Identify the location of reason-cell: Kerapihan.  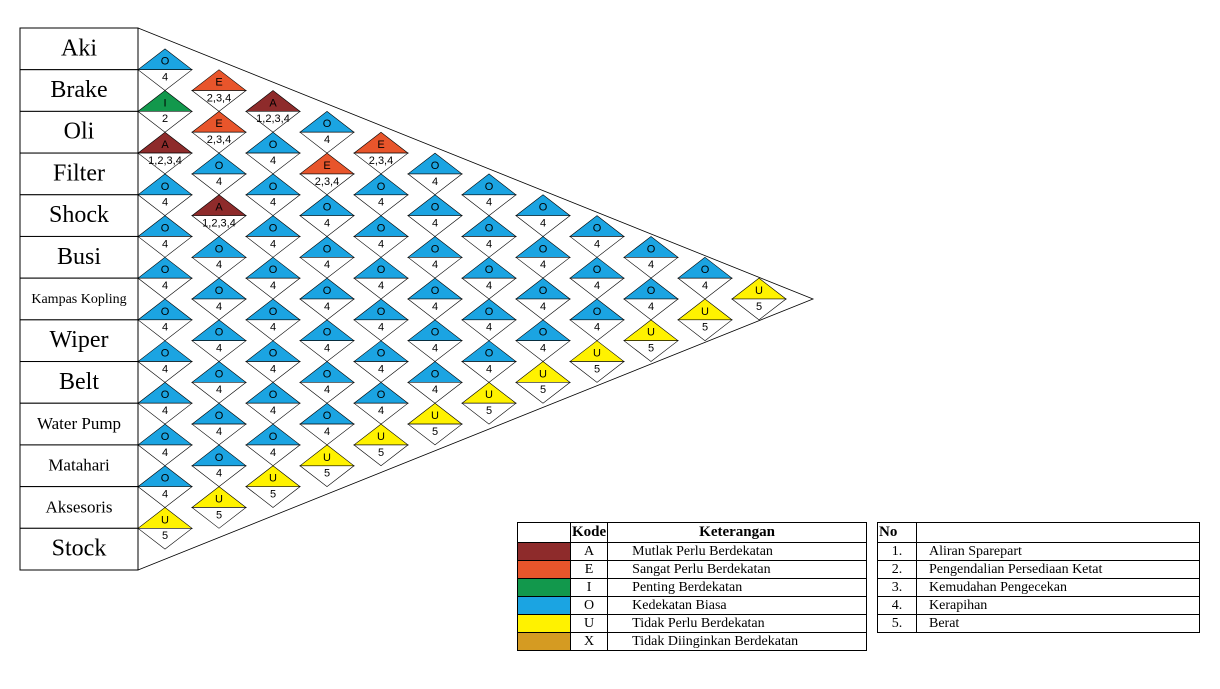
(1058, 605).